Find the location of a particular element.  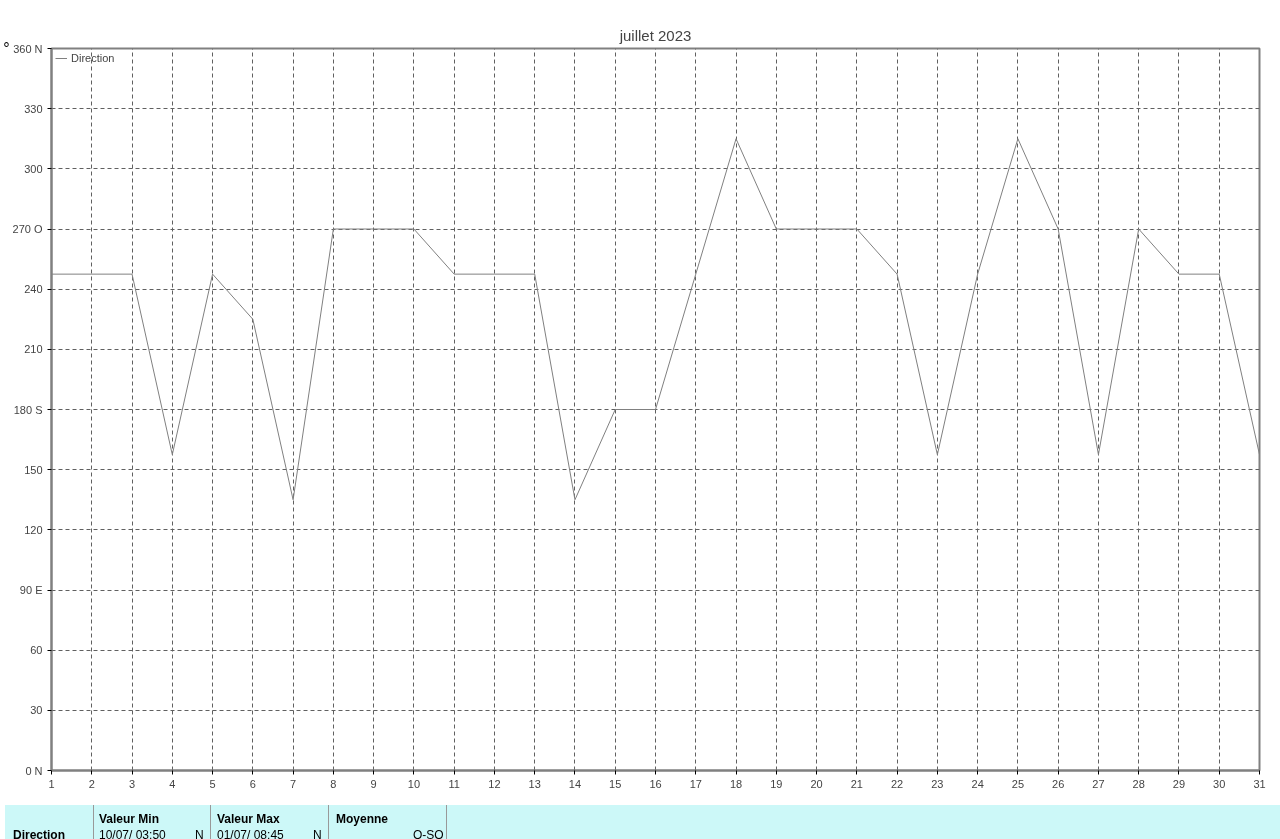

legend-label: Direction is located at coordinates (93, 58).